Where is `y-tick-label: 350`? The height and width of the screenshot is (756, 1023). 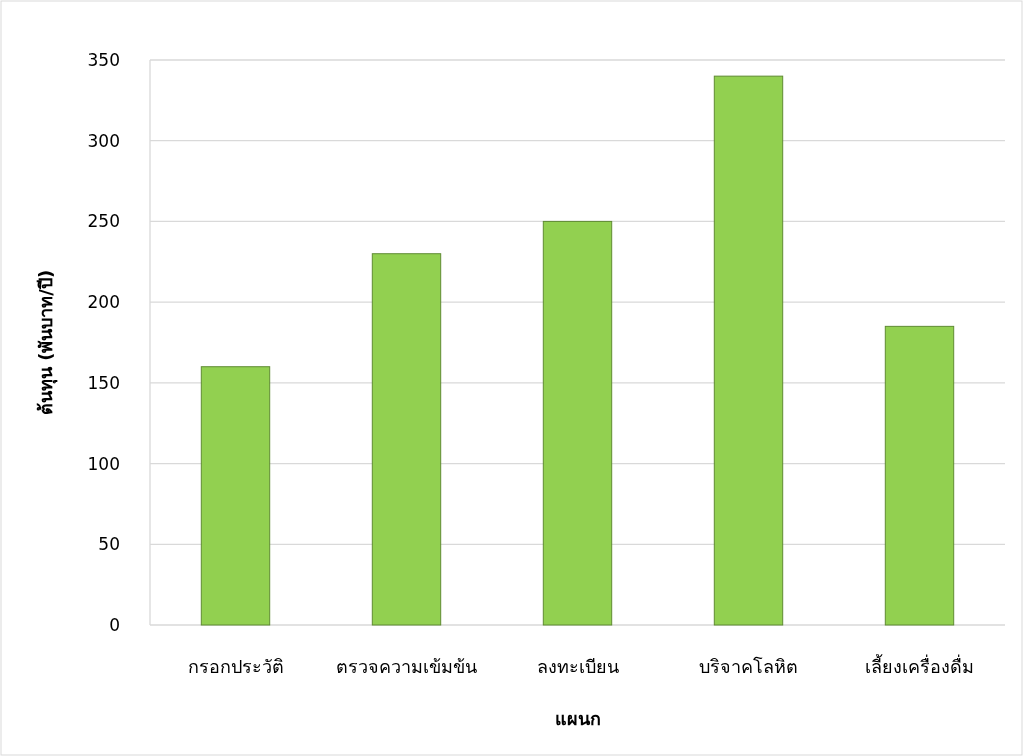
y-tick-label: 350 is located at coordinates (103, 60).